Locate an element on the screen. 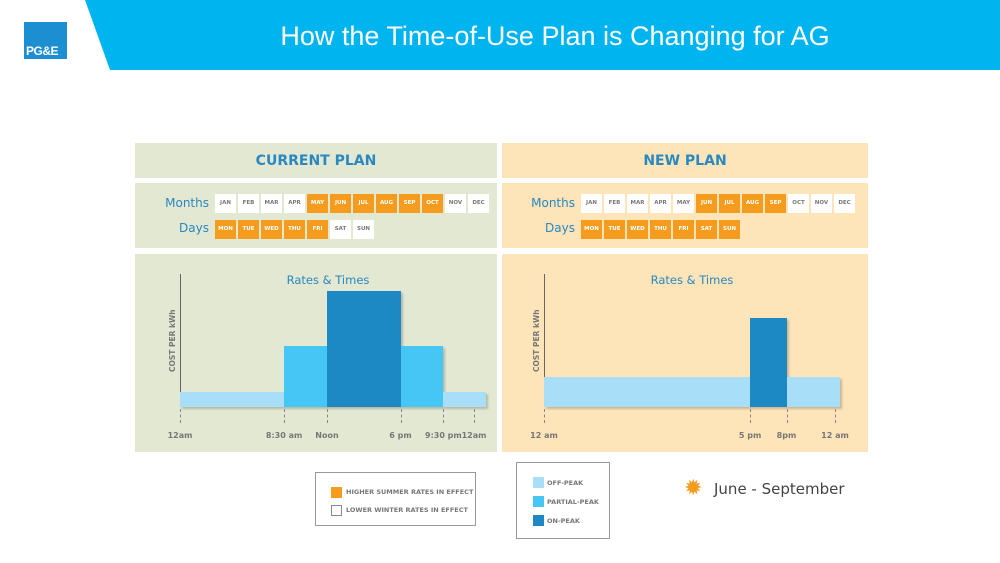 The width and height of the screenshot is (1000, 563). summer-swatch is located at coordinates (336, 492).